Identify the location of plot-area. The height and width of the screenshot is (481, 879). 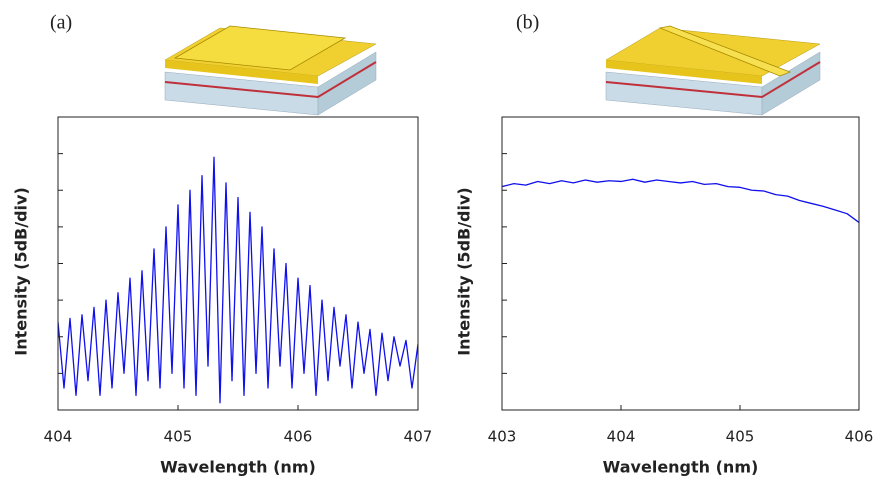
(680, 201).